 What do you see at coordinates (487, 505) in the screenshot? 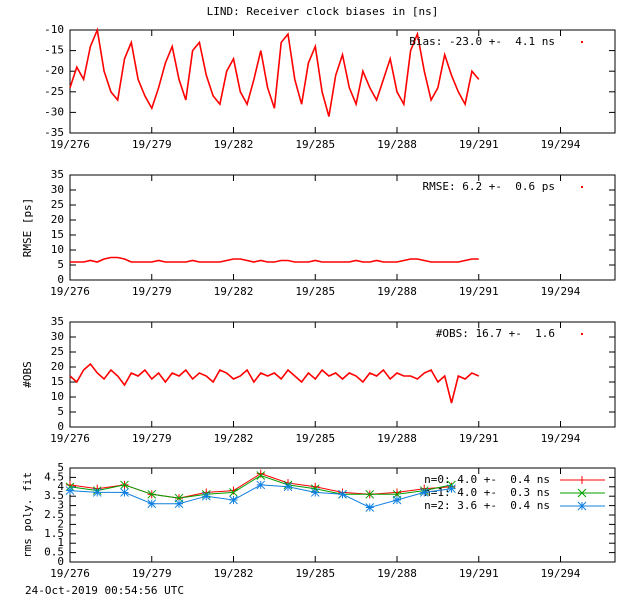
I see `legend-label: n=2: 3.6 +- 0.4 ns` at bounding box center [487, 505].